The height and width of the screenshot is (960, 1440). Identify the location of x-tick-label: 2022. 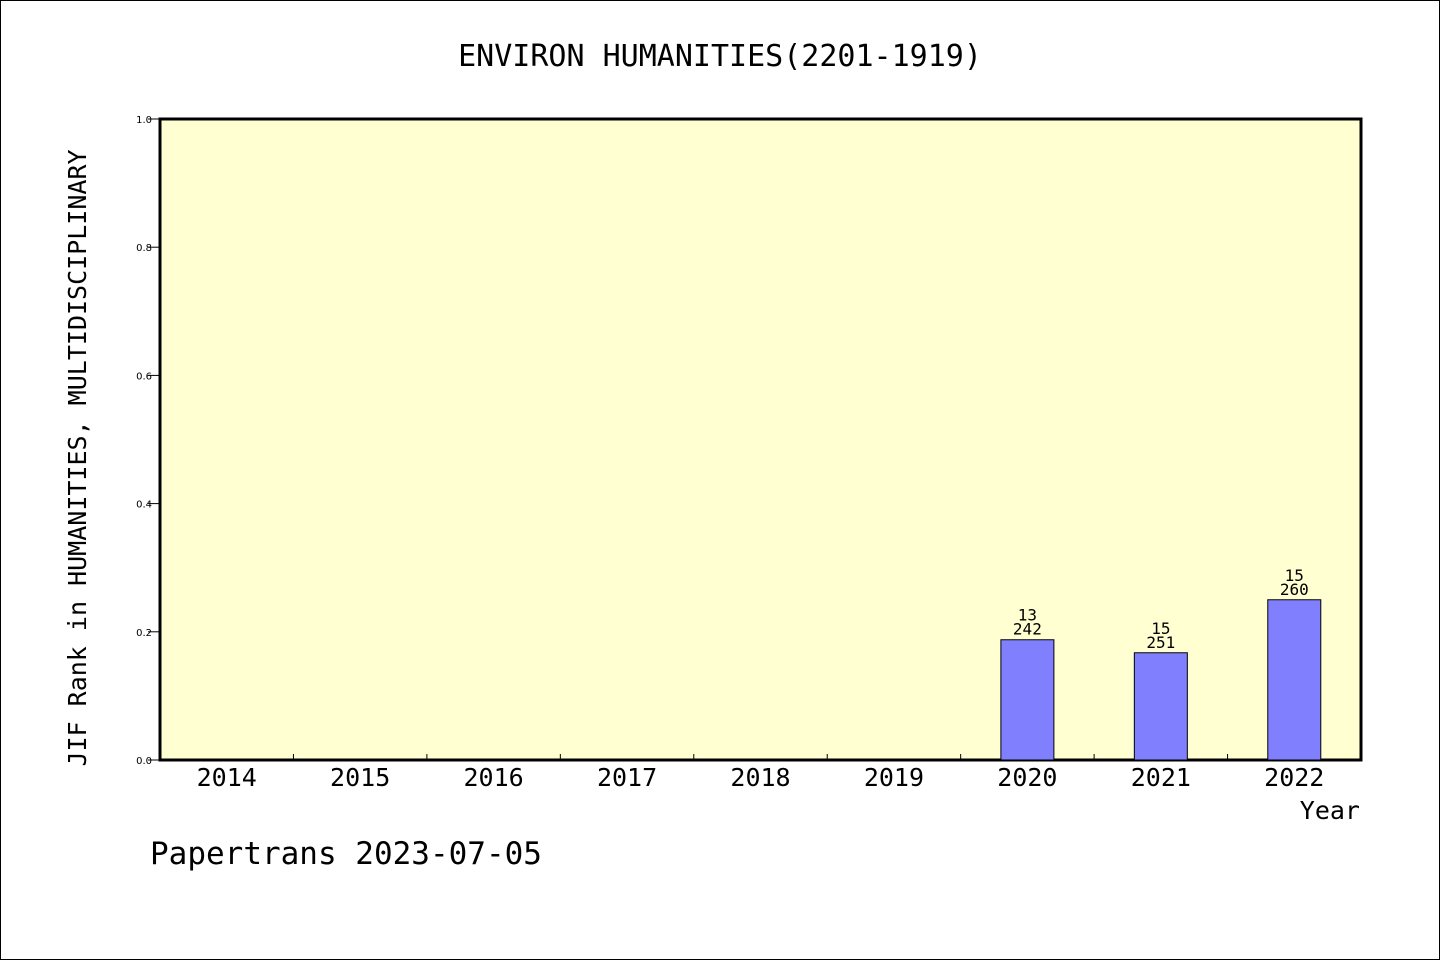
(1294, 777).